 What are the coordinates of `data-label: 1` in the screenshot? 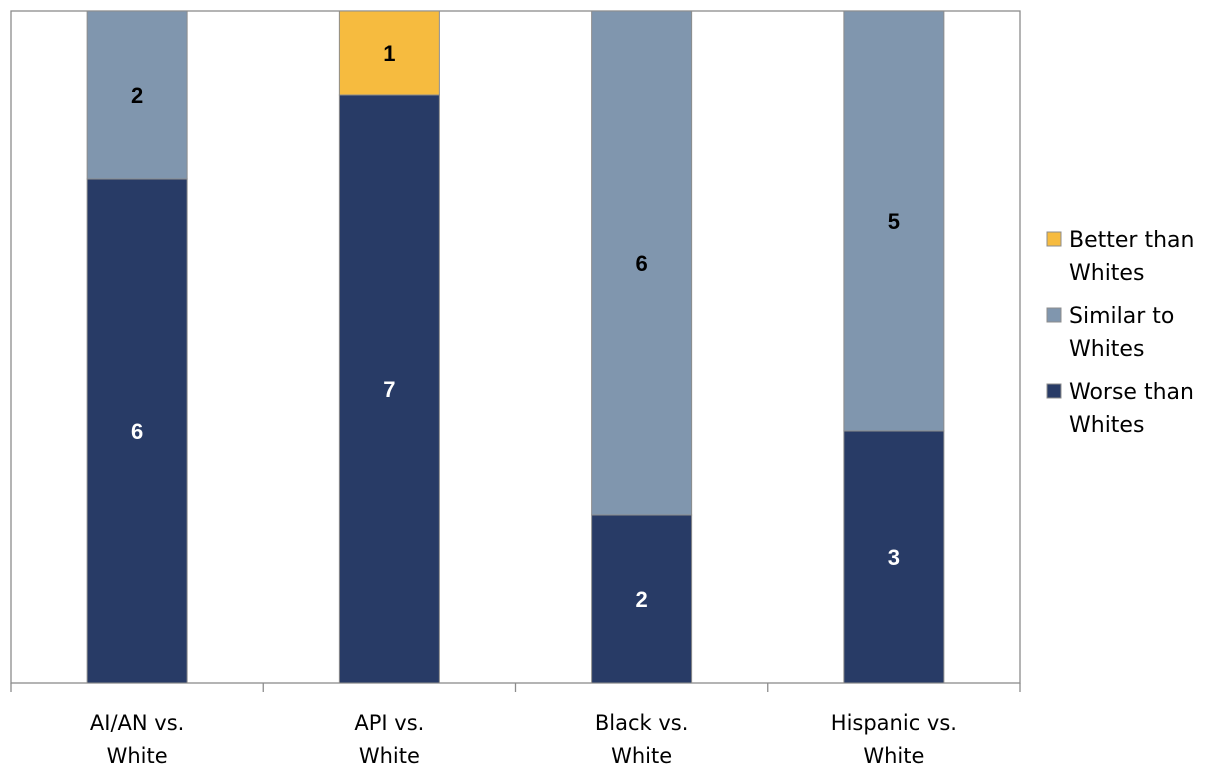 It's located at (389, 53).